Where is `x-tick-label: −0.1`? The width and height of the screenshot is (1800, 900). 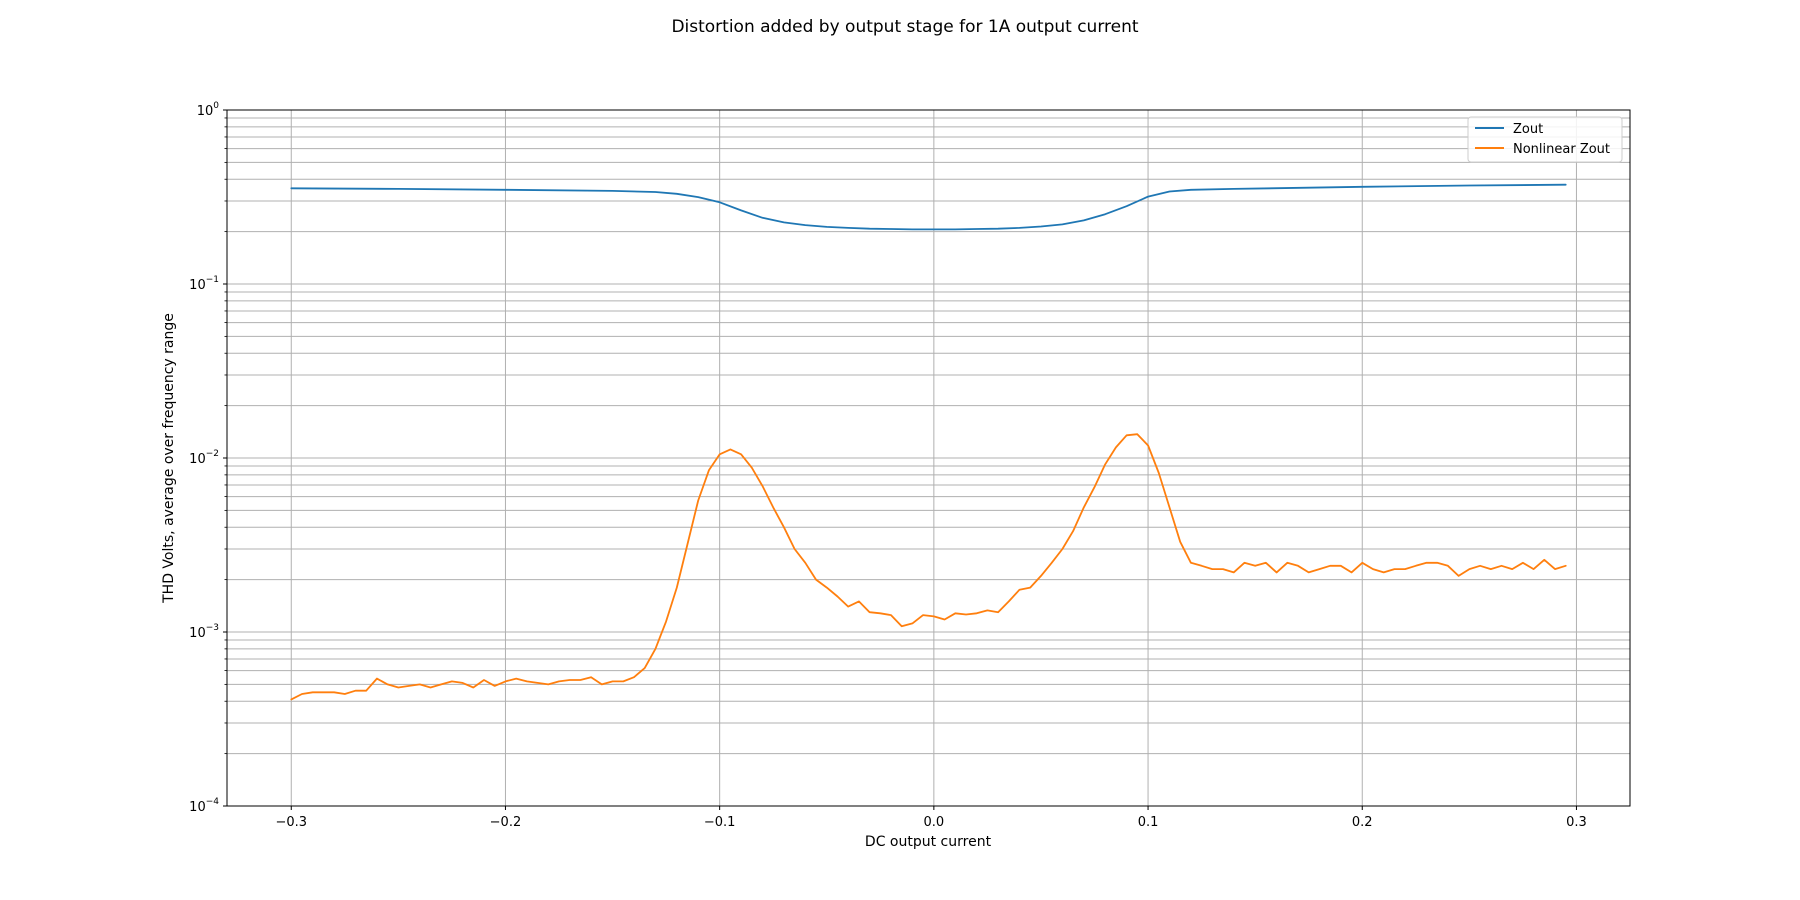 x-tick-label: −0.1 is located at coordinates (720, 822).